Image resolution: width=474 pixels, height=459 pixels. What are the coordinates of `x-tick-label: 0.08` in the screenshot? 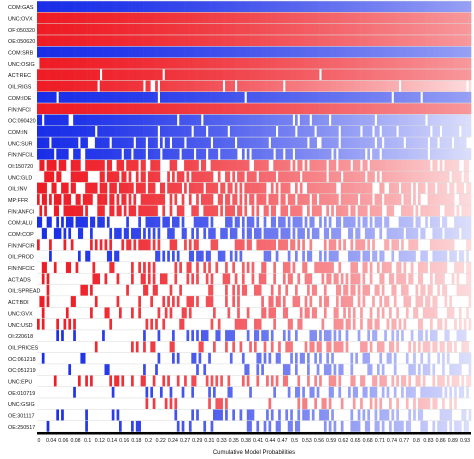 It's located at (75, 441).